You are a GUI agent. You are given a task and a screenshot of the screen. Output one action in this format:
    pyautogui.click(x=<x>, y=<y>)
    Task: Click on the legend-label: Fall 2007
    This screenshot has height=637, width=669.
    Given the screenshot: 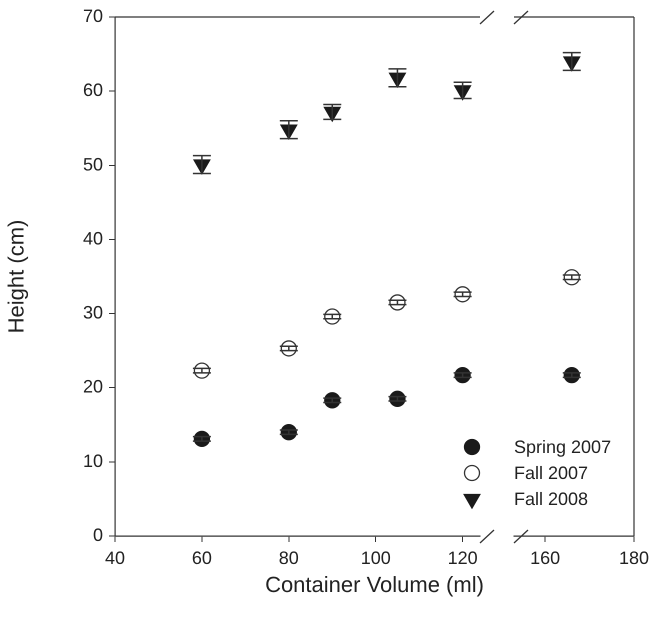 What is the action you would take?
    pyautogui.click(x=551, y=472)
    